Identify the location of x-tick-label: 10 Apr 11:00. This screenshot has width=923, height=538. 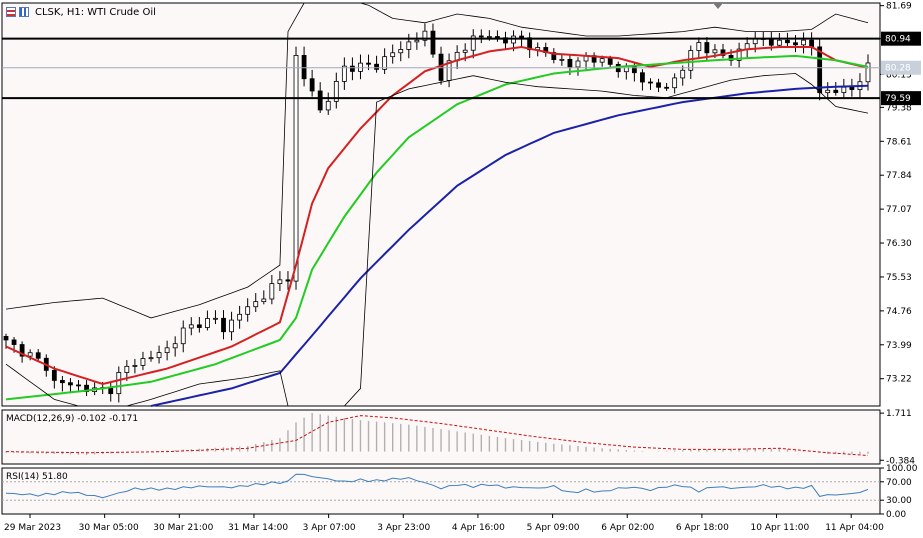
(780, 528).